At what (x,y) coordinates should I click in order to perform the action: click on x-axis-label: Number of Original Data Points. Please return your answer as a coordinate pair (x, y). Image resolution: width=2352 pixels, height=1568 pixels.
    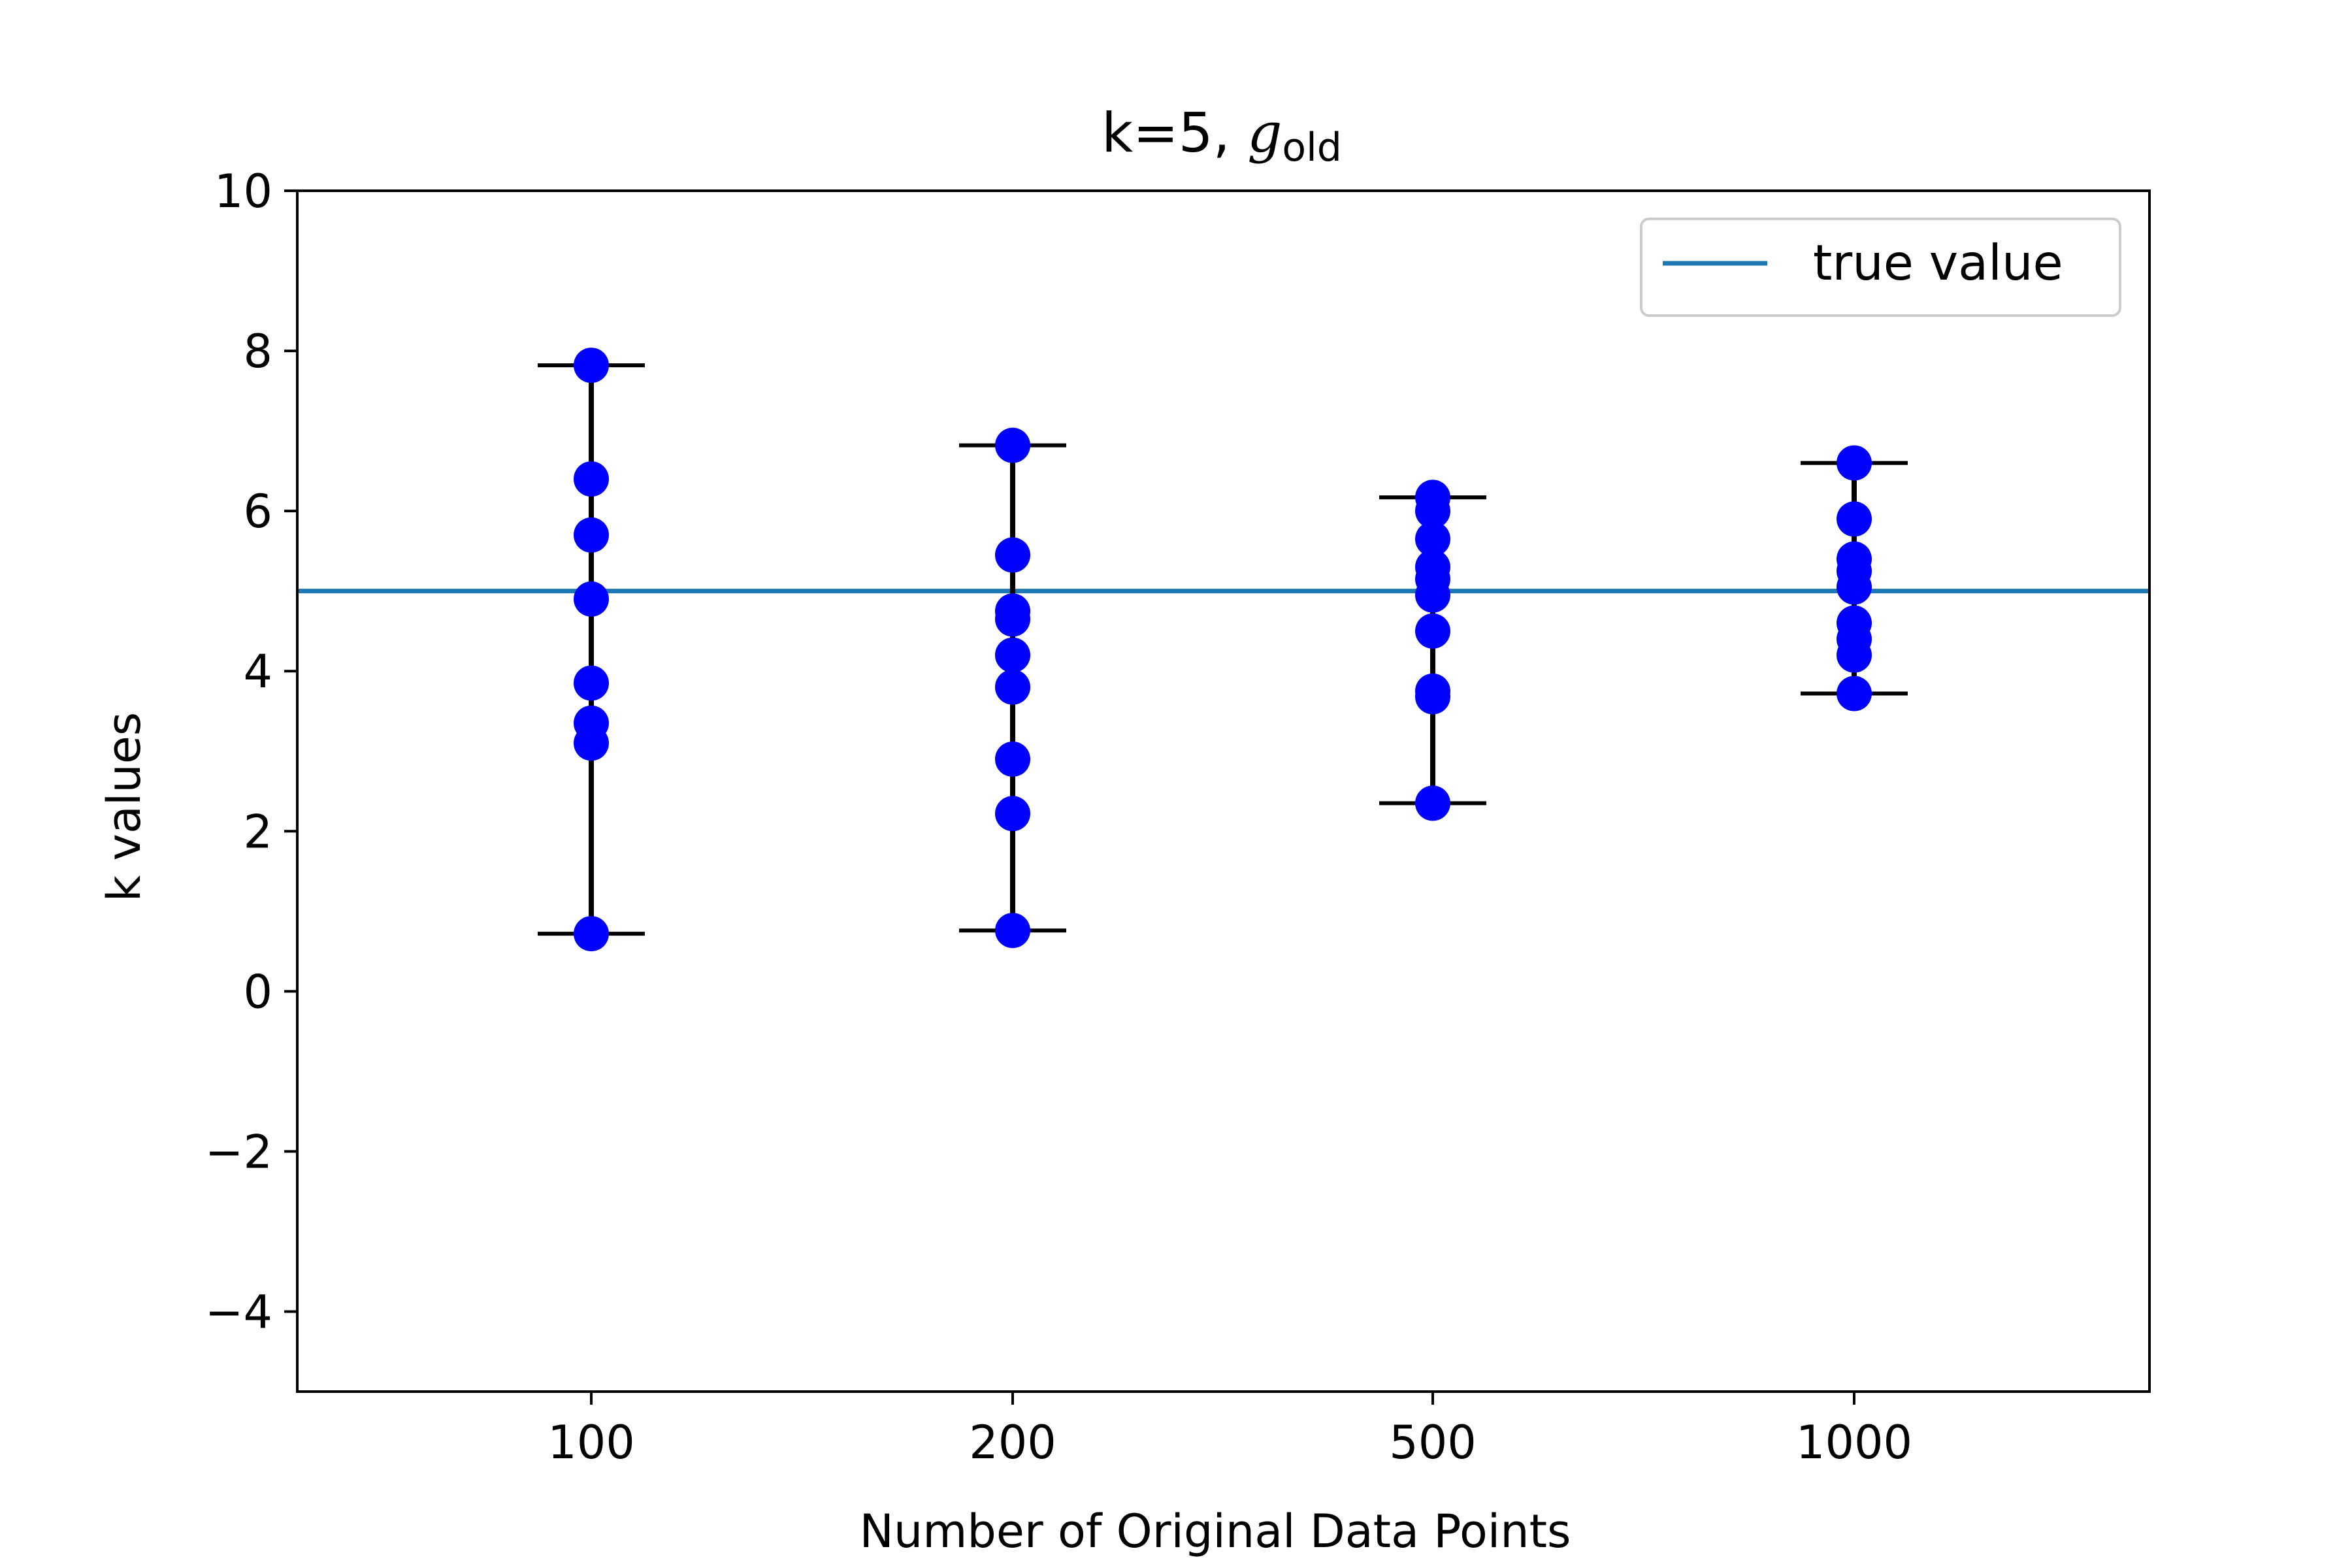
    Looking at the image, I should click on (1215, 1531).